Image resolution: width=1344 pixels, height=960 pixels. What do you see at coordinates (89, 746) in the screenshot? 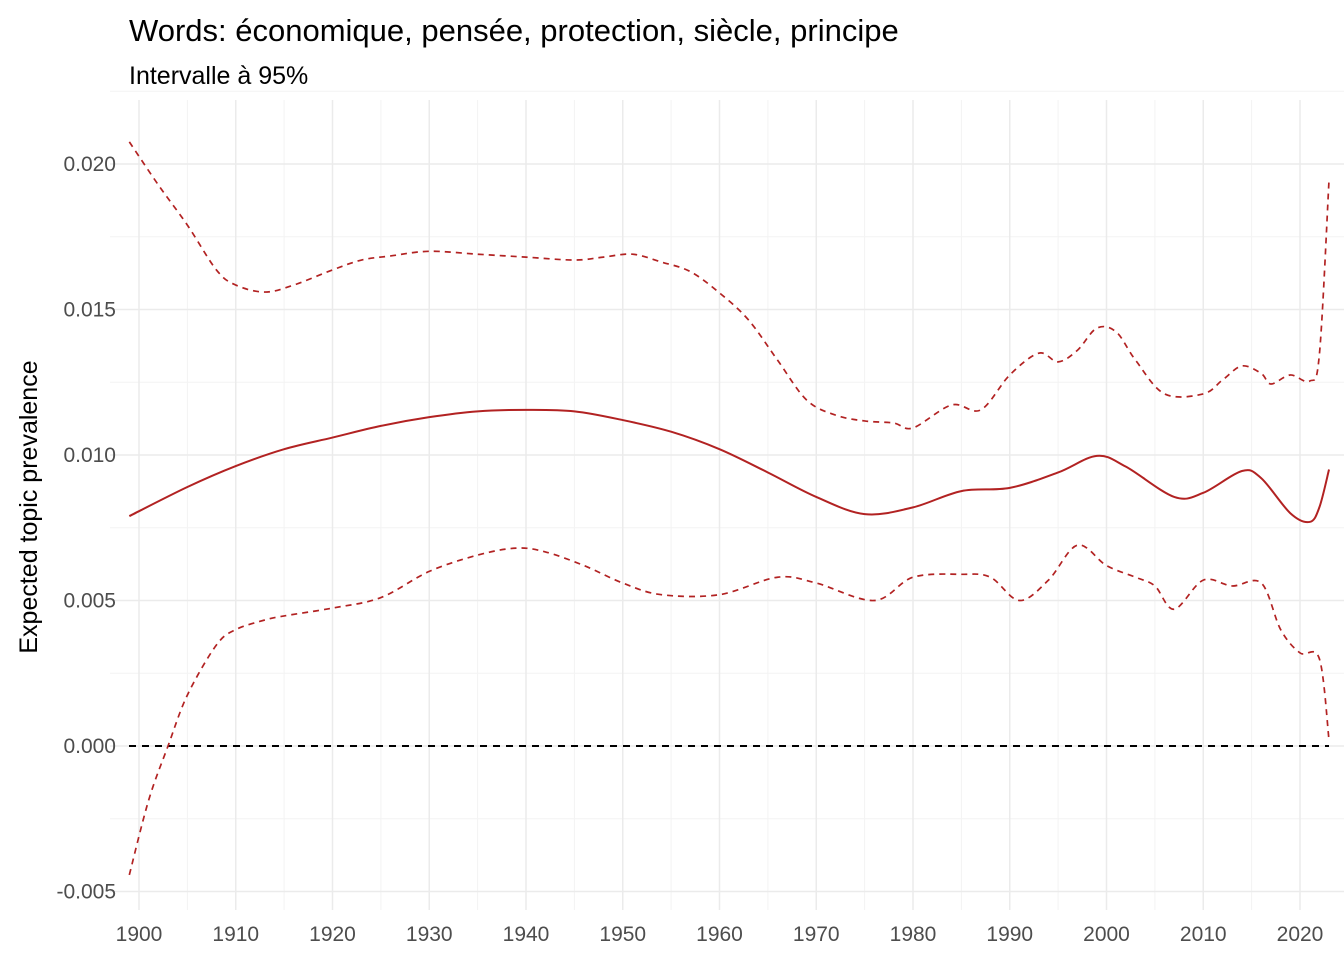
I see `y-tick-label: 0.000` at bounding box center [89, 746].